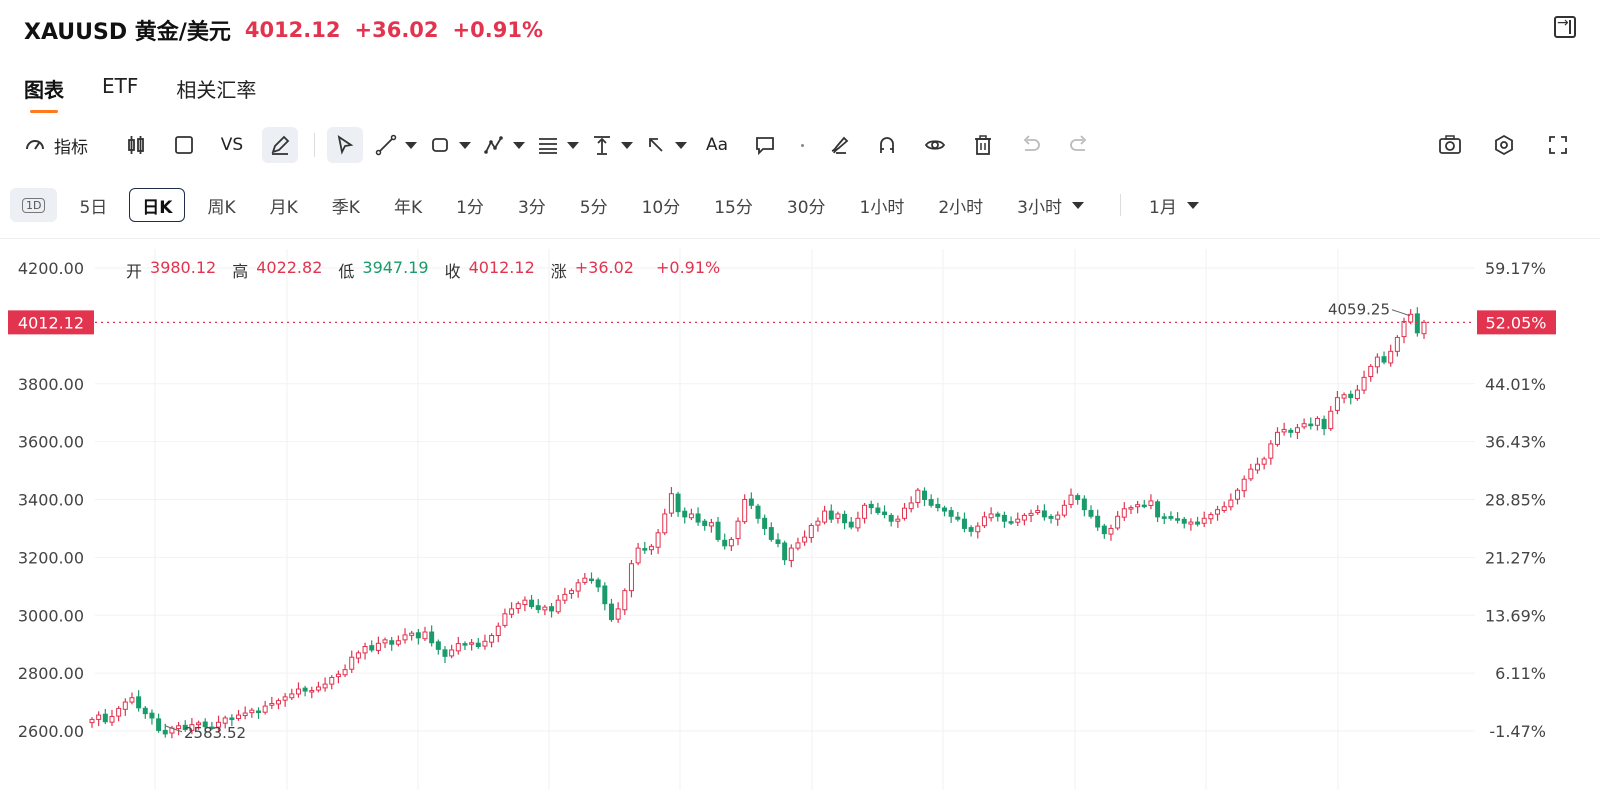 The width and height of the screenshot is (1600, 790). I want to click on tab-etf: ETF, so click(120, 86).